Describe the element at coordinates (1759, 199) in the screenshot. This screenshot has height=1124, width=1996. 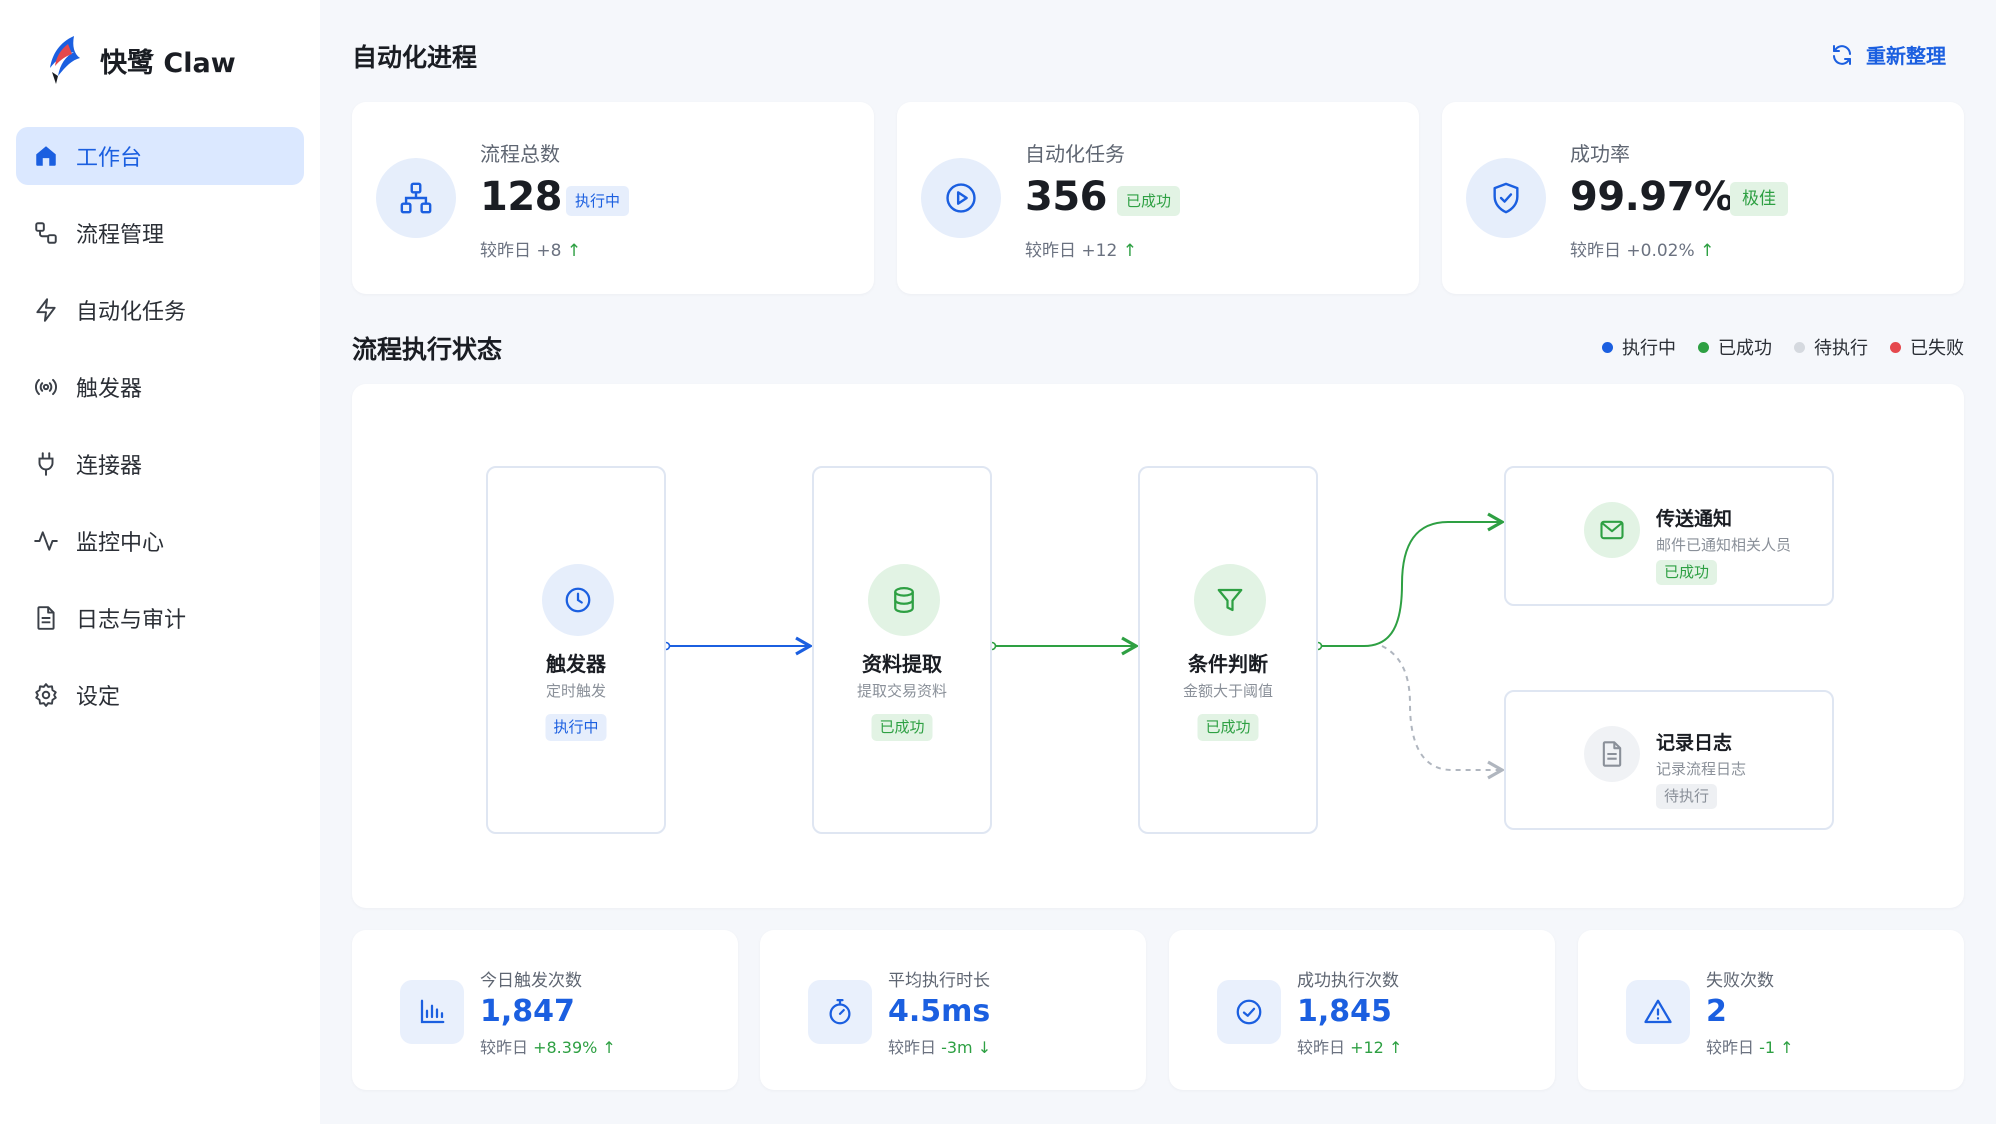
I see `status-badge: 极佳` at that location.